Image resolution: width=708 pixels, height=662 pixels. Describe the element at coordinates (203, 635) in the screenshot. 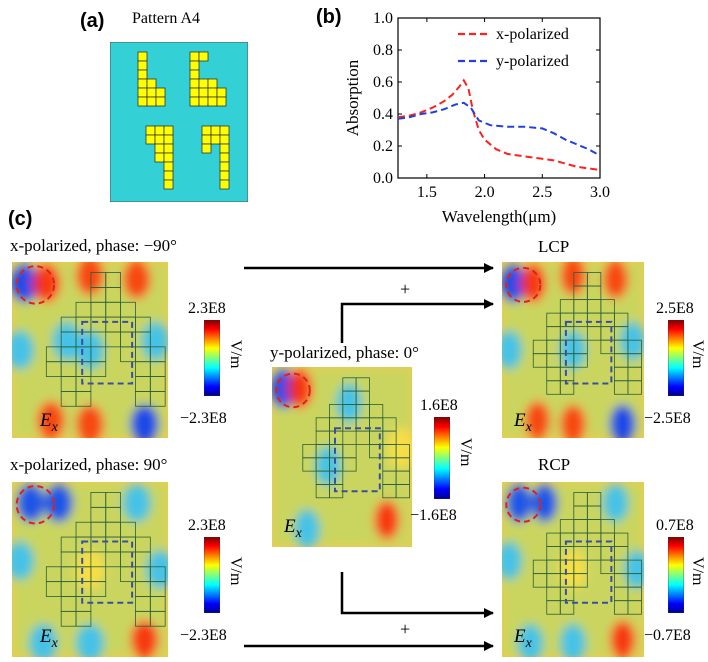

I see `colorbar-min-bl: −2.3E8` at that location.